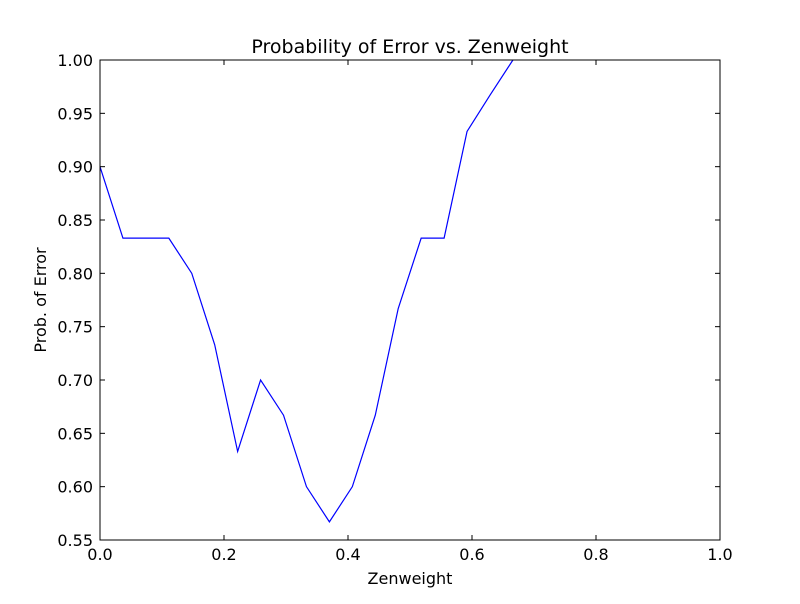  I want to click on x-tick-label: 0.4, so click(347, 554).